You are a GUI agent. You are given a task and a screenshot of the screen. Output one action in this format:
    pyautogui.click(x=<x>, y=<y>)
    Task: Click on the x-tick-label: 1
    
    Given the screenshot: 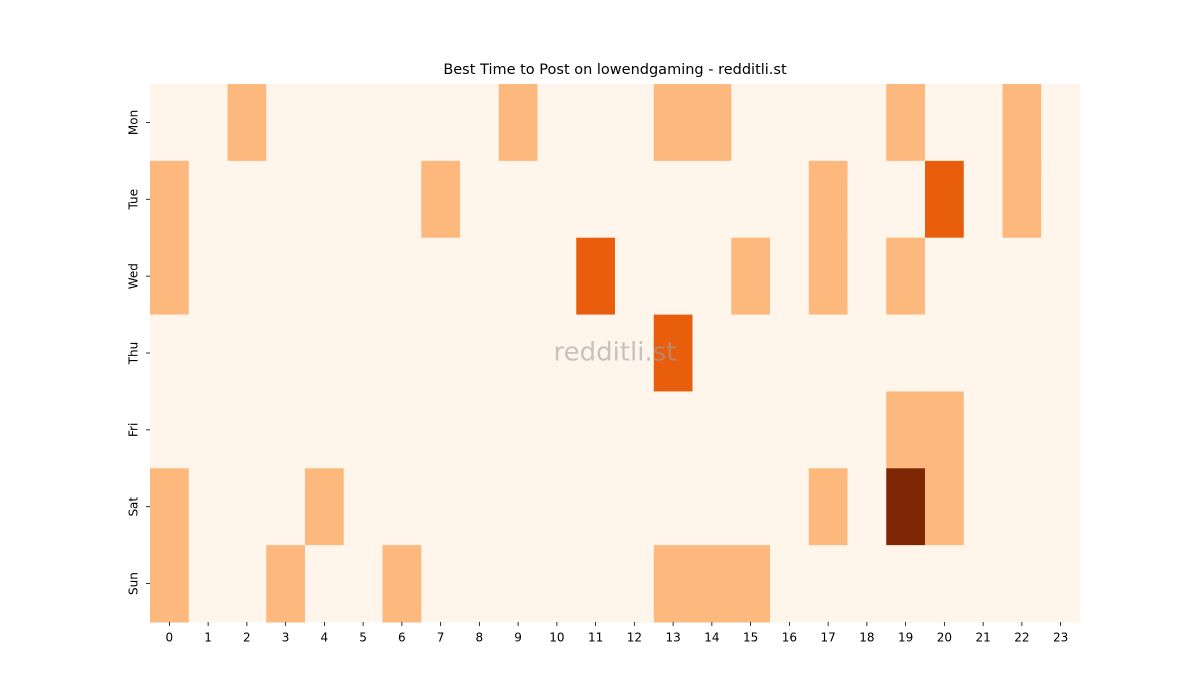 What is the action you would take?
    pyautogui.click(x=208, y=638)
    